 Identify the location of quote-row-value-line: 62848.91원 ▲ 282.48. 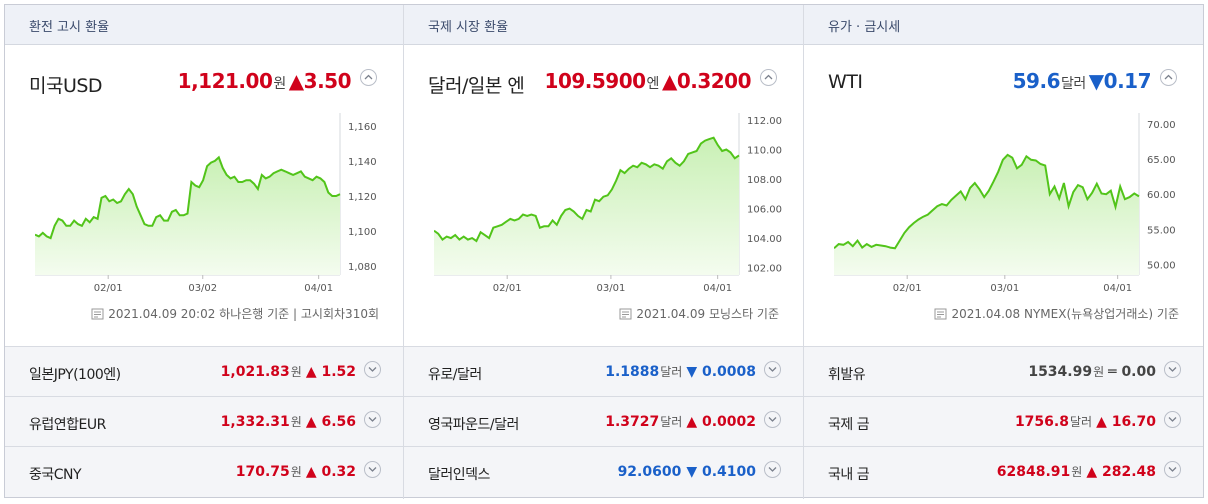
(1089, 470).